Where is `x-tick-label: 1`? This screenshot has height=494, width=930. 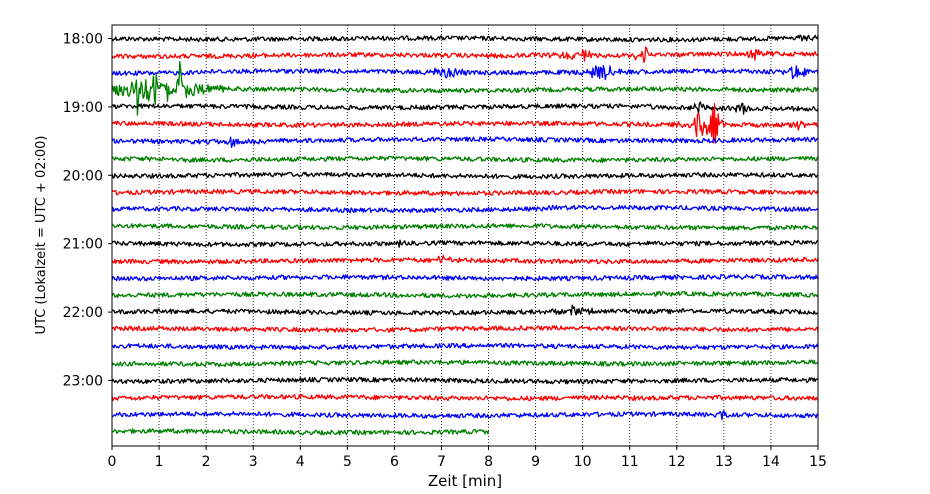
x-tick-label: 1 is located at coordinates (159, 462).